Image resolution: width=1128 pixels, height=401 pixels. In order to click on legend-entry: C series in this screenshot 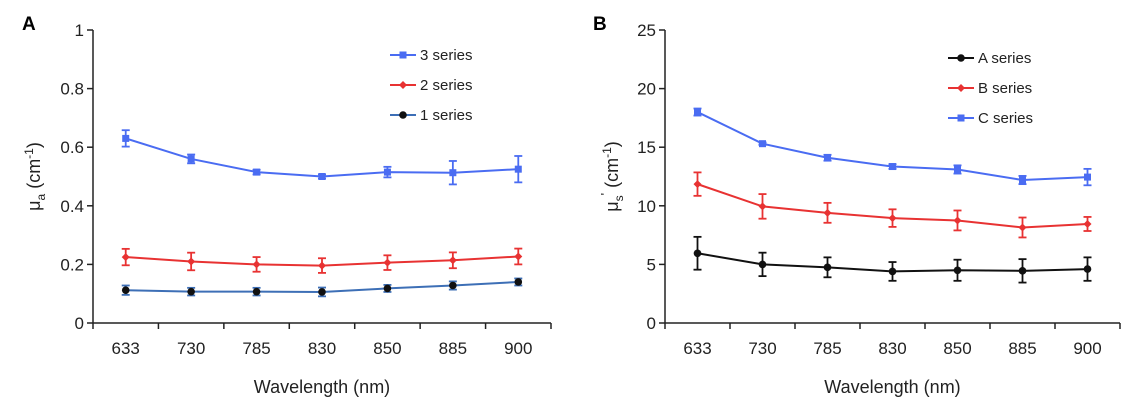, I will do `click(990, 118)`.